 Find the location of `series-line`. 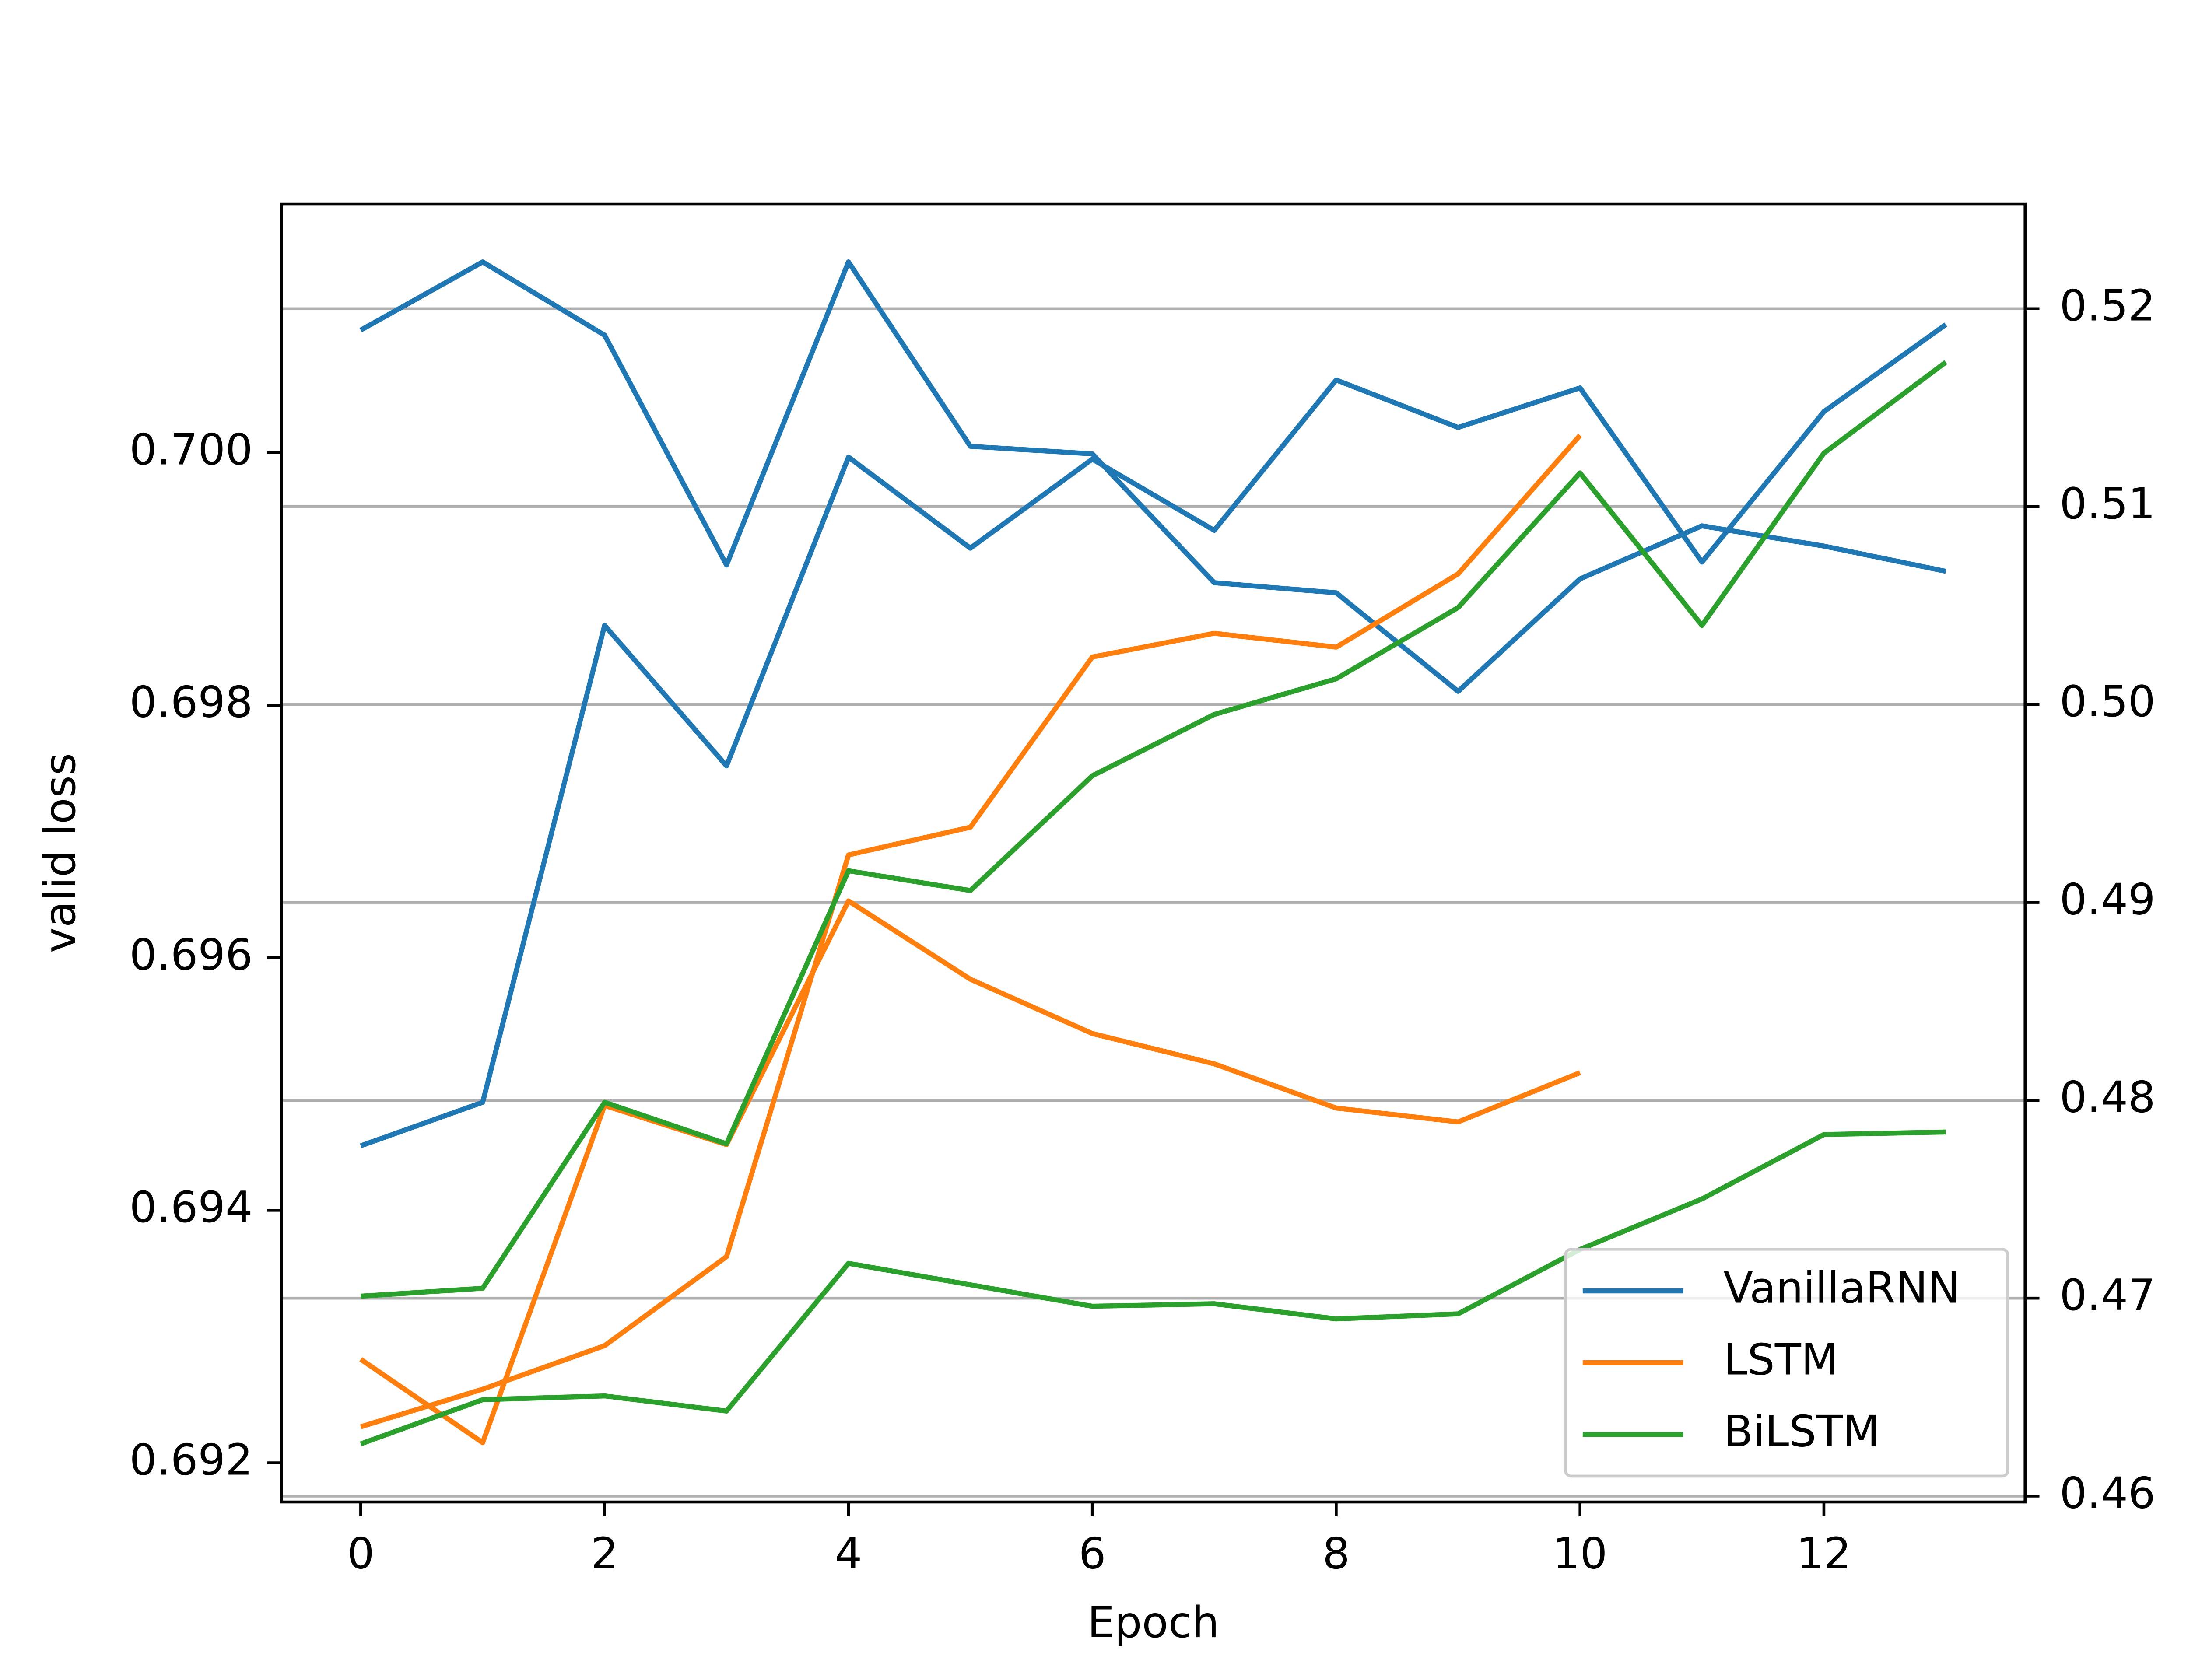

series-line is located at coordinates (1153, 1287).